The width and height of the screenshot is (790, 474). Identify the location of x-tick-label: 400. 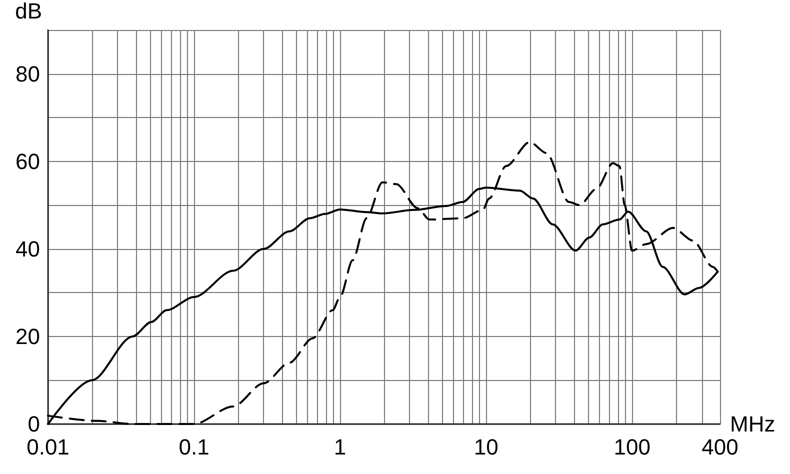
(720, 447).